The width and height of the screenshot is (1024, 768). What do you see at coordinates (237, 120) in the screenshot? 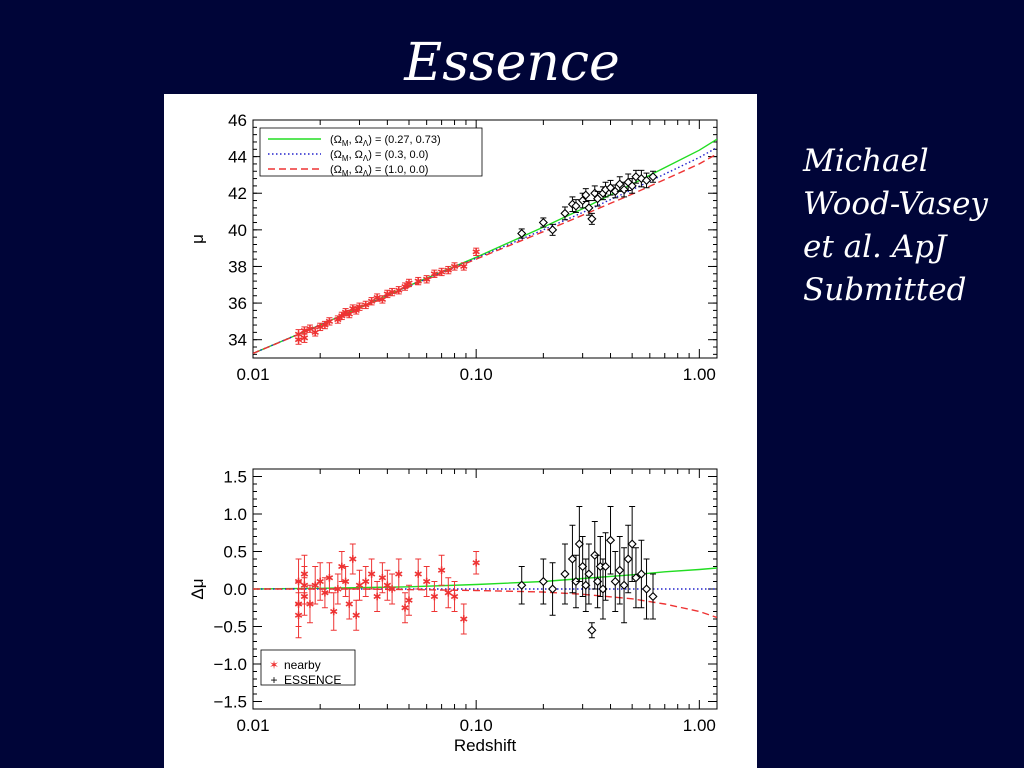
I see `y-tick-label: 46` at bounding box center [237, 120].